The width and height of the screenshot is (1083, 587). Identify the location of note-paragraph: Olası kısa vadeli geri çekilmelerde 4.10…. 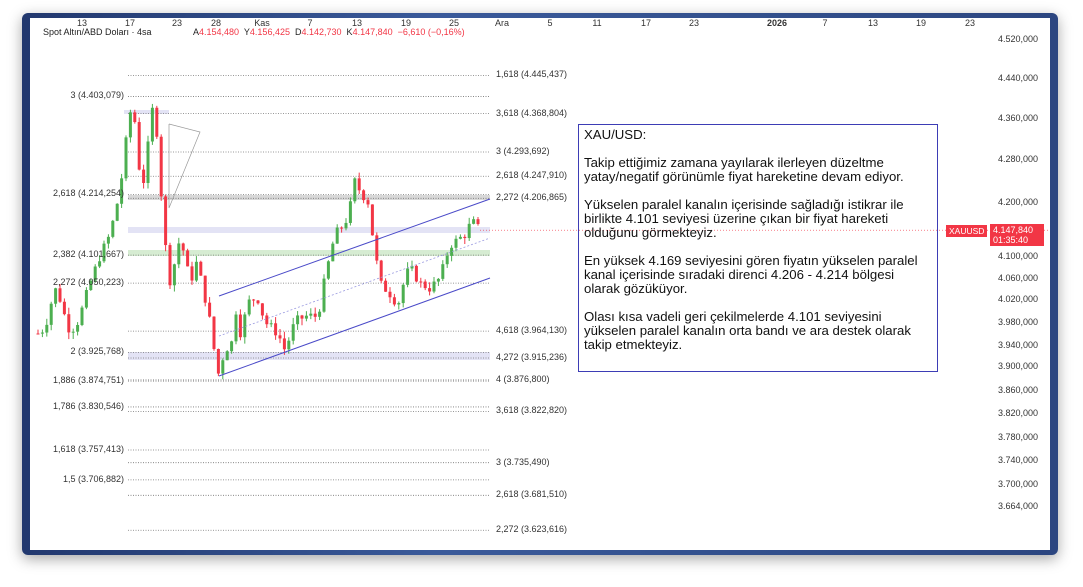
(747, 330).